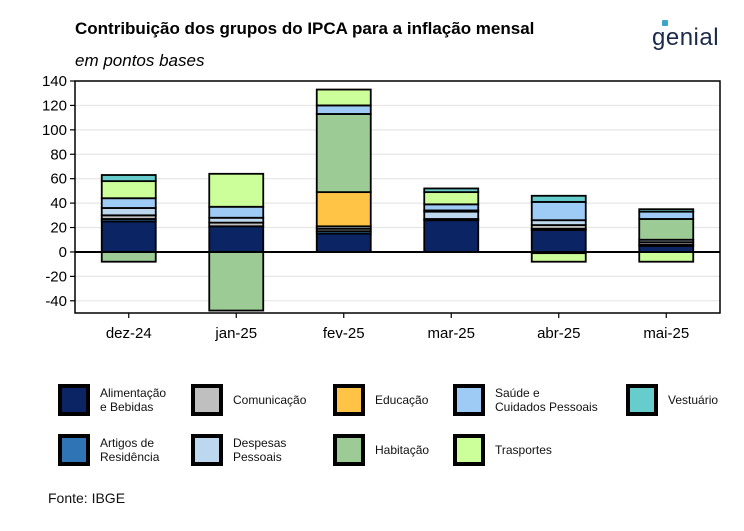  Describe the element at coordinates (56, 276) in the screenshot. I see `y-tick-label: -20` at that location.